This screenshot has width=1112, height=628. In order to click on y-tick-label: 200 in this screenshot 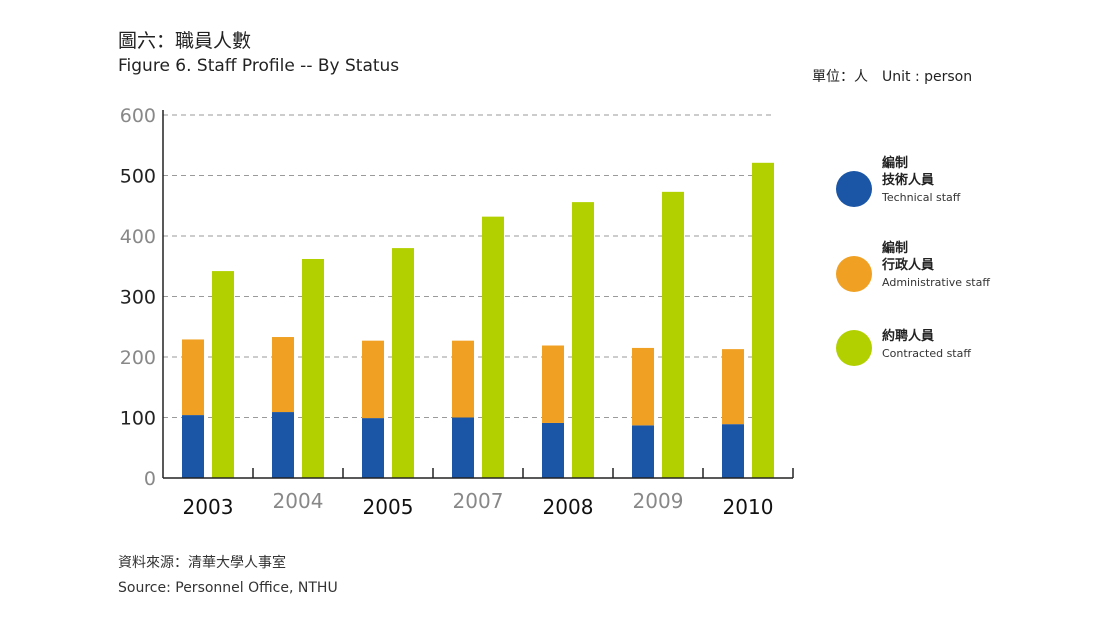, I will do `click(138, 358)`.